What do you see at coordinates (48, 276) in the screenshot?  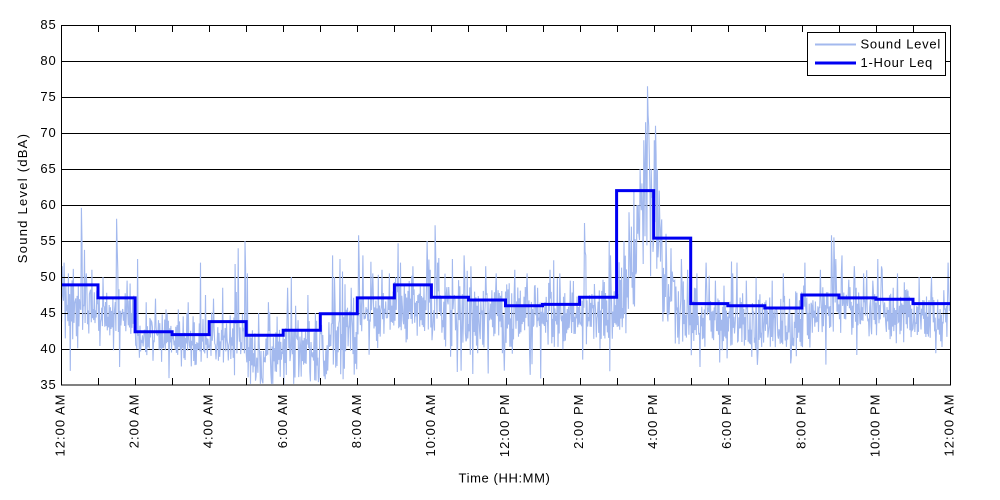 I see `svg-text: 50` at bounding box center [48, 276].